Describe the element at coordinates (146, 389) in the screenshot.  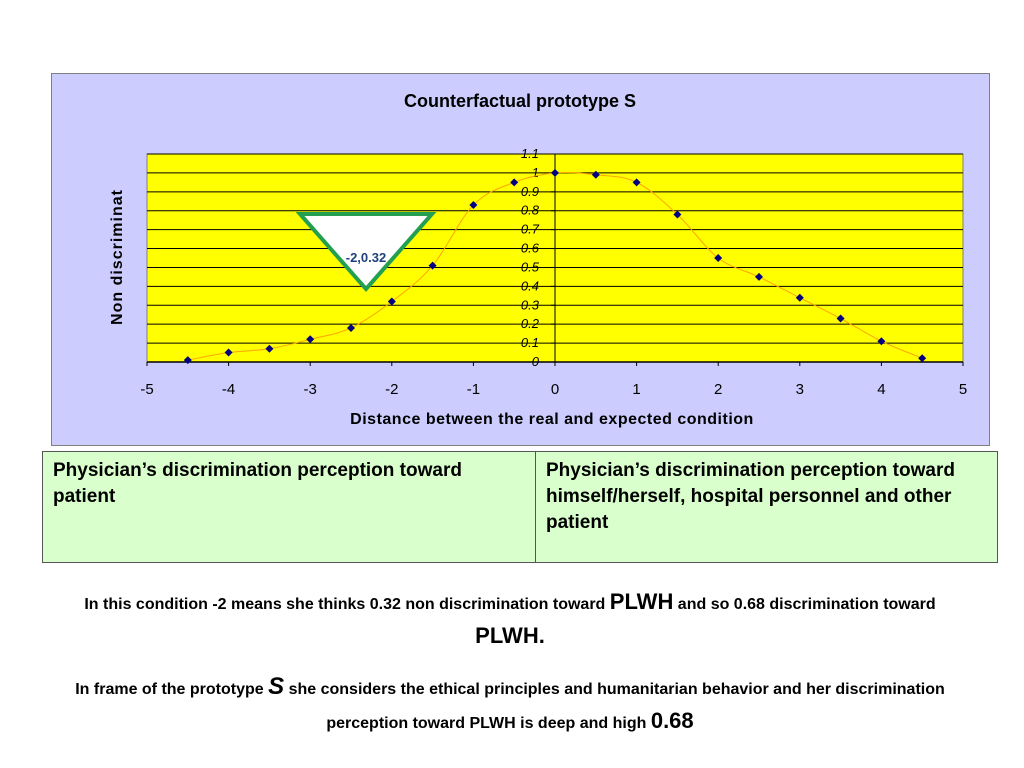
I see `x-tick-label: -5` at that location.